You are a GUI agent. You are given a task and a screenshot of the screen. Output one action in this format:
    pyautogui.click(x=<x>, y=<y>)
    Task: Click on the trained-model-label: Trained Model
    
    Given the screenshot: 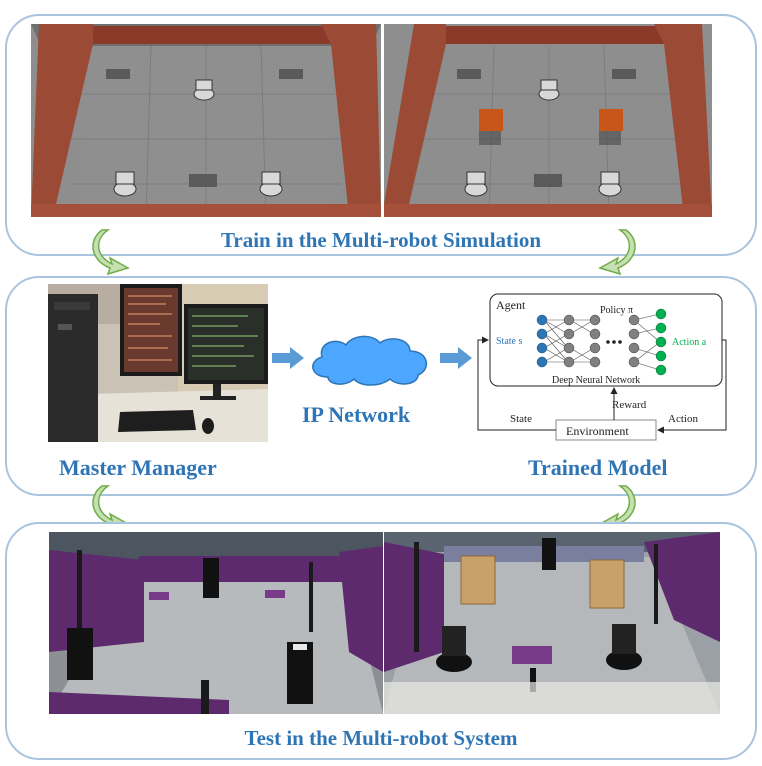 What is the action you would take?
    pyautogui.click(x=598, y=467)
    